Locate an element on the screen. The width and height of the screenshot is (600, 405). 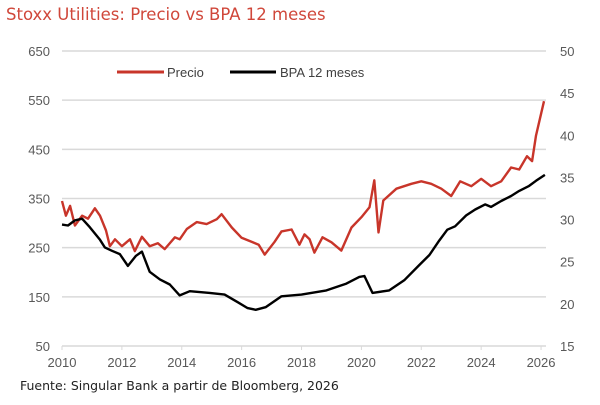
y-right-tick-label: 40 is located at coordinates (567, 135).